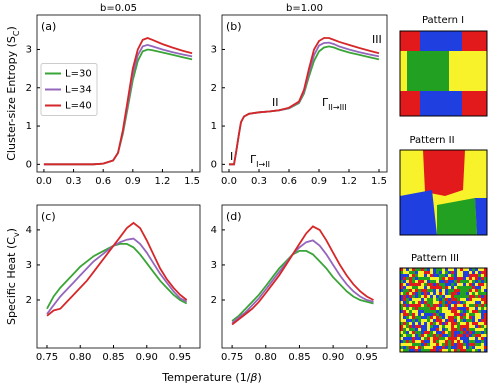 This screenshot has width=498, height=392. Describe the element at coordinates (367, 357) in the screenshot. I see `x-tick-label: 0.95` at that location.